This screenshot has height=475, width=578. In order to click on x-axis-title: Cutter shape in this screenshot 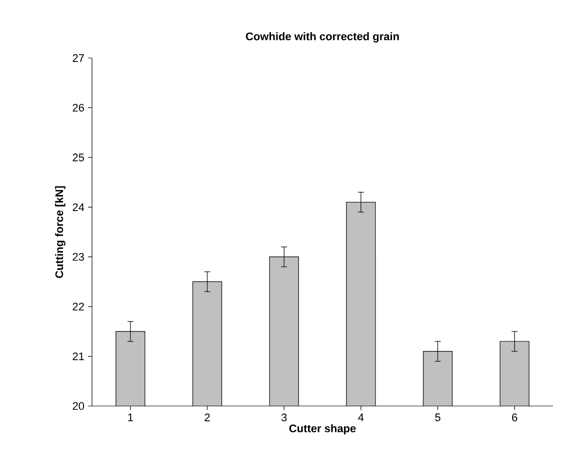, I will do `click(322, 429)`.